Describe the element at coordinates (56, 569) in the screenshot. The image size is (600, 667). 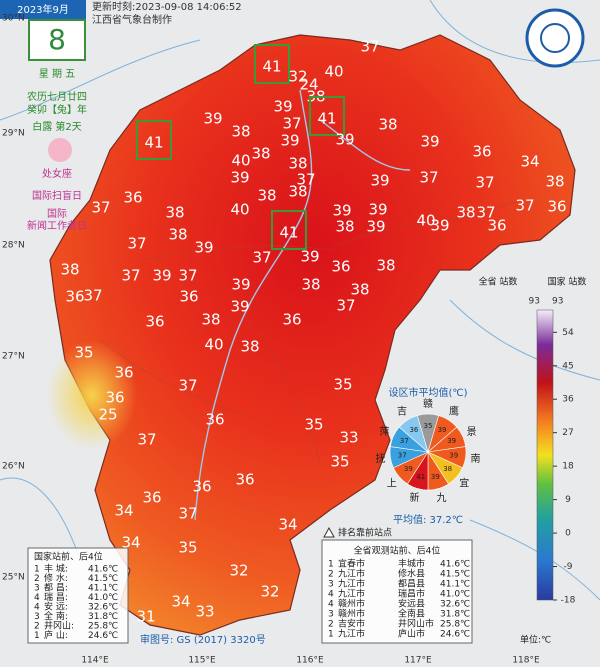
I see `table-cell: 丰 城:` at that location.